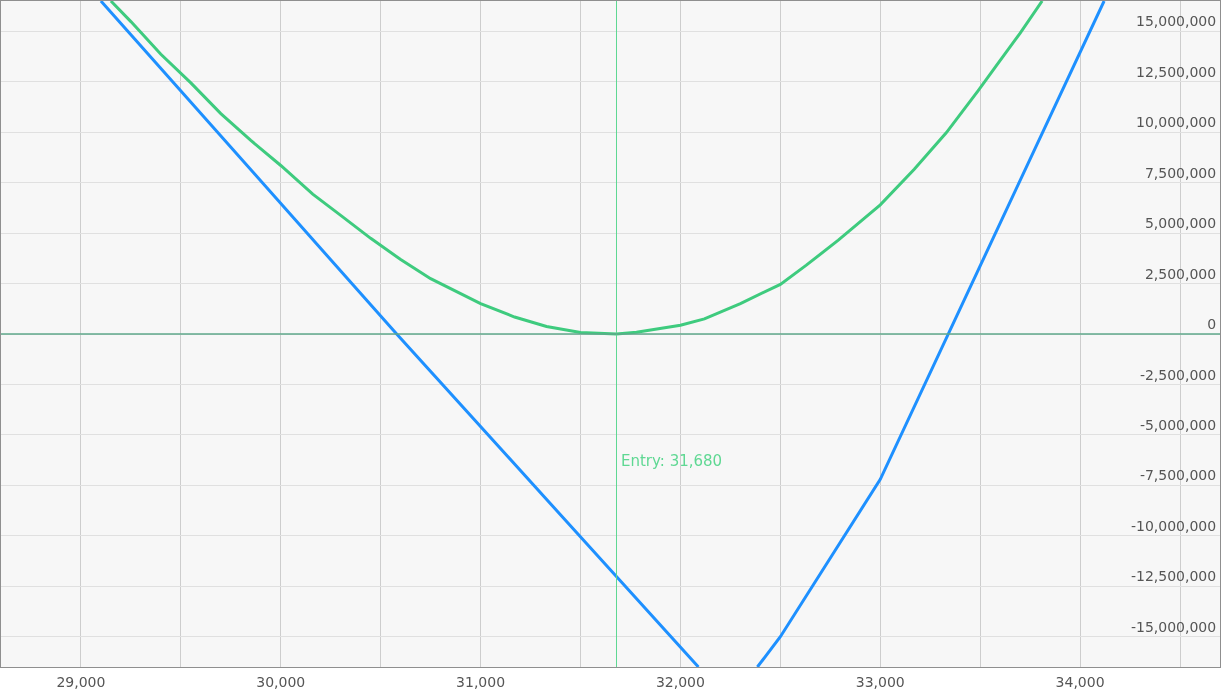 The height and width of the screenshot is (689, 1221). What do you see at coordinates (880, 681) in the screenshot?
I see `x-tick-label: 33,000` at bounding box center [880, 681].